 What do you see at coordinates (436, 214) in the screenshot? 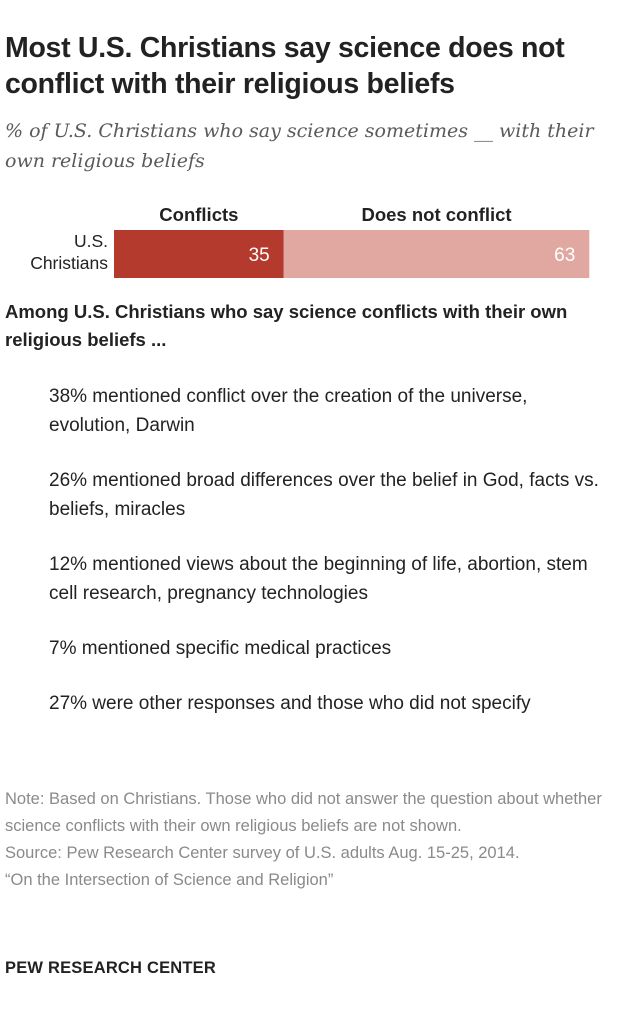
I see `legend-label: Does not conflict` at bounding box center [436, 214].